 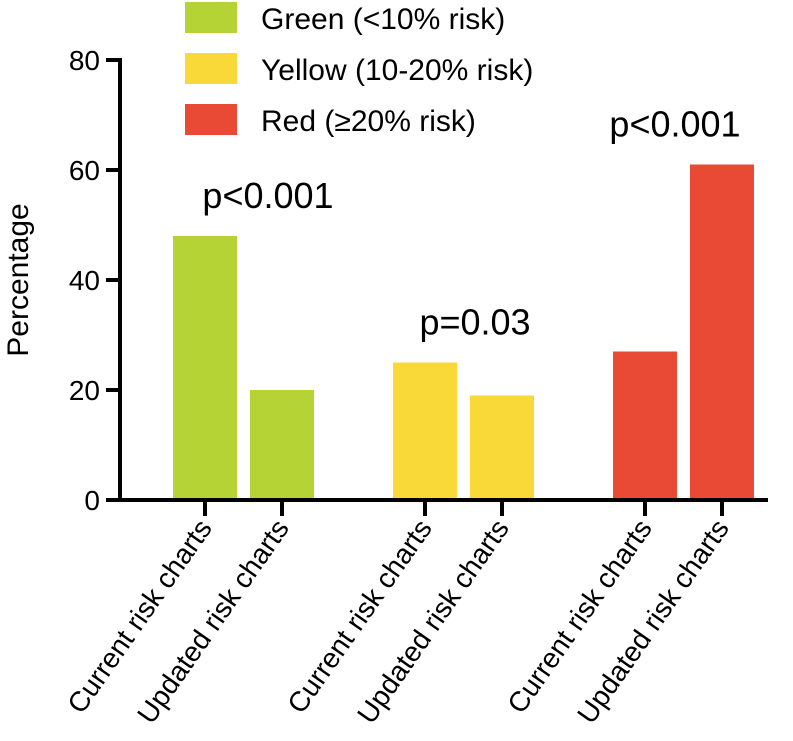 I want to click on legend-label-3: Red (≥20% risk), so click(x=368, y=121).